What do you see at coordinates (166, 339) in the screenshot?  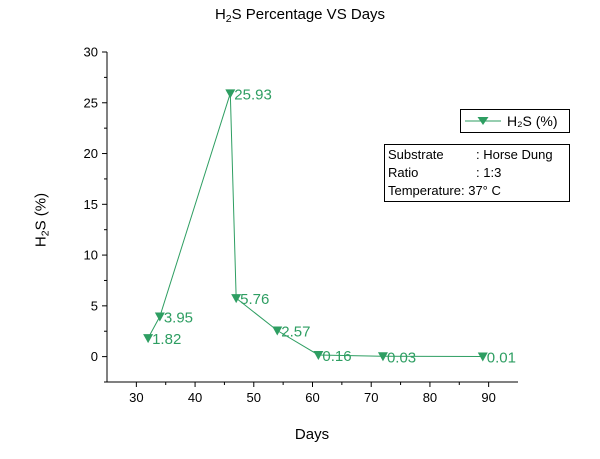 I see `data-label: 1.82` at bounding box center [166, 339].